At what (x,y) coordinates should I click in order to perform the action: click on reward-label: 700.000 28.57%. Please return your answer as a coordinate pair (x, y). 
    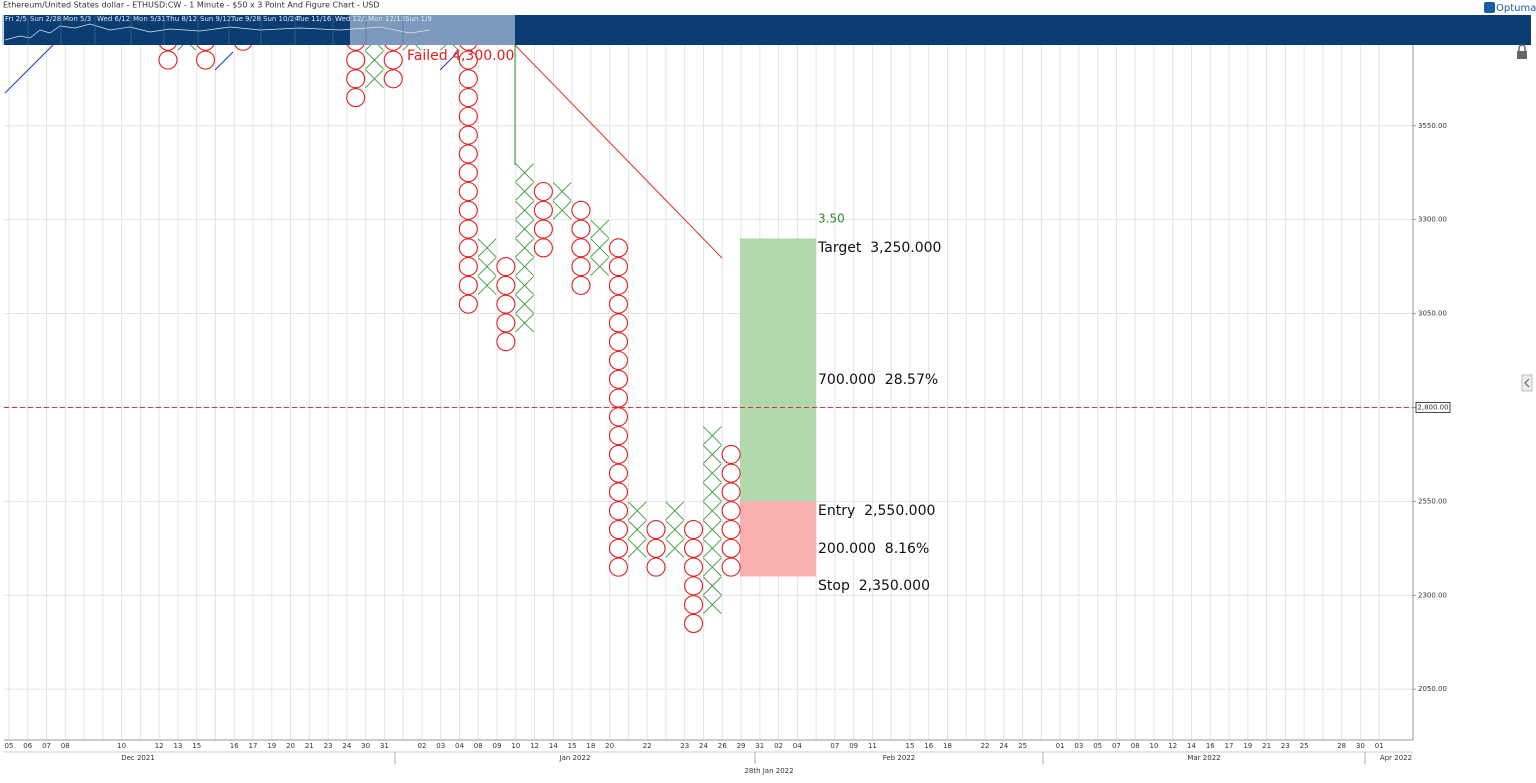
    Looking at the image, I should click on (878, 380).